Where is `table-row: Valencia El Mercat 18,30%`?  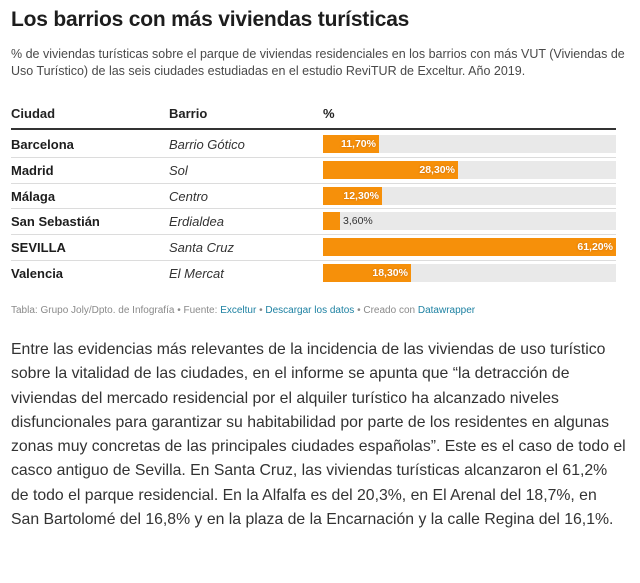
table-row: Valencia El Mercat 18,30% is located at coordinates (313, 274).